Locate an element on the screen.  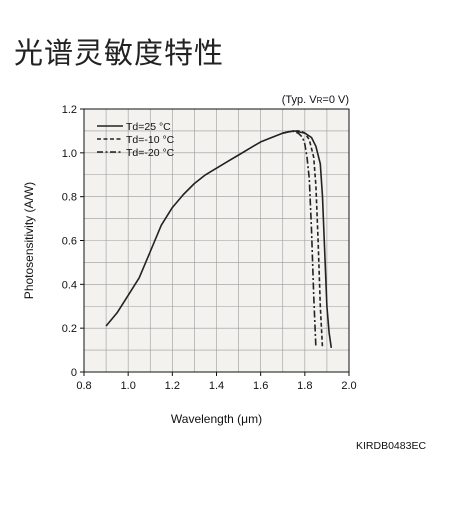
x-tick-label: 1.4 is located at coordinates (216, 386).